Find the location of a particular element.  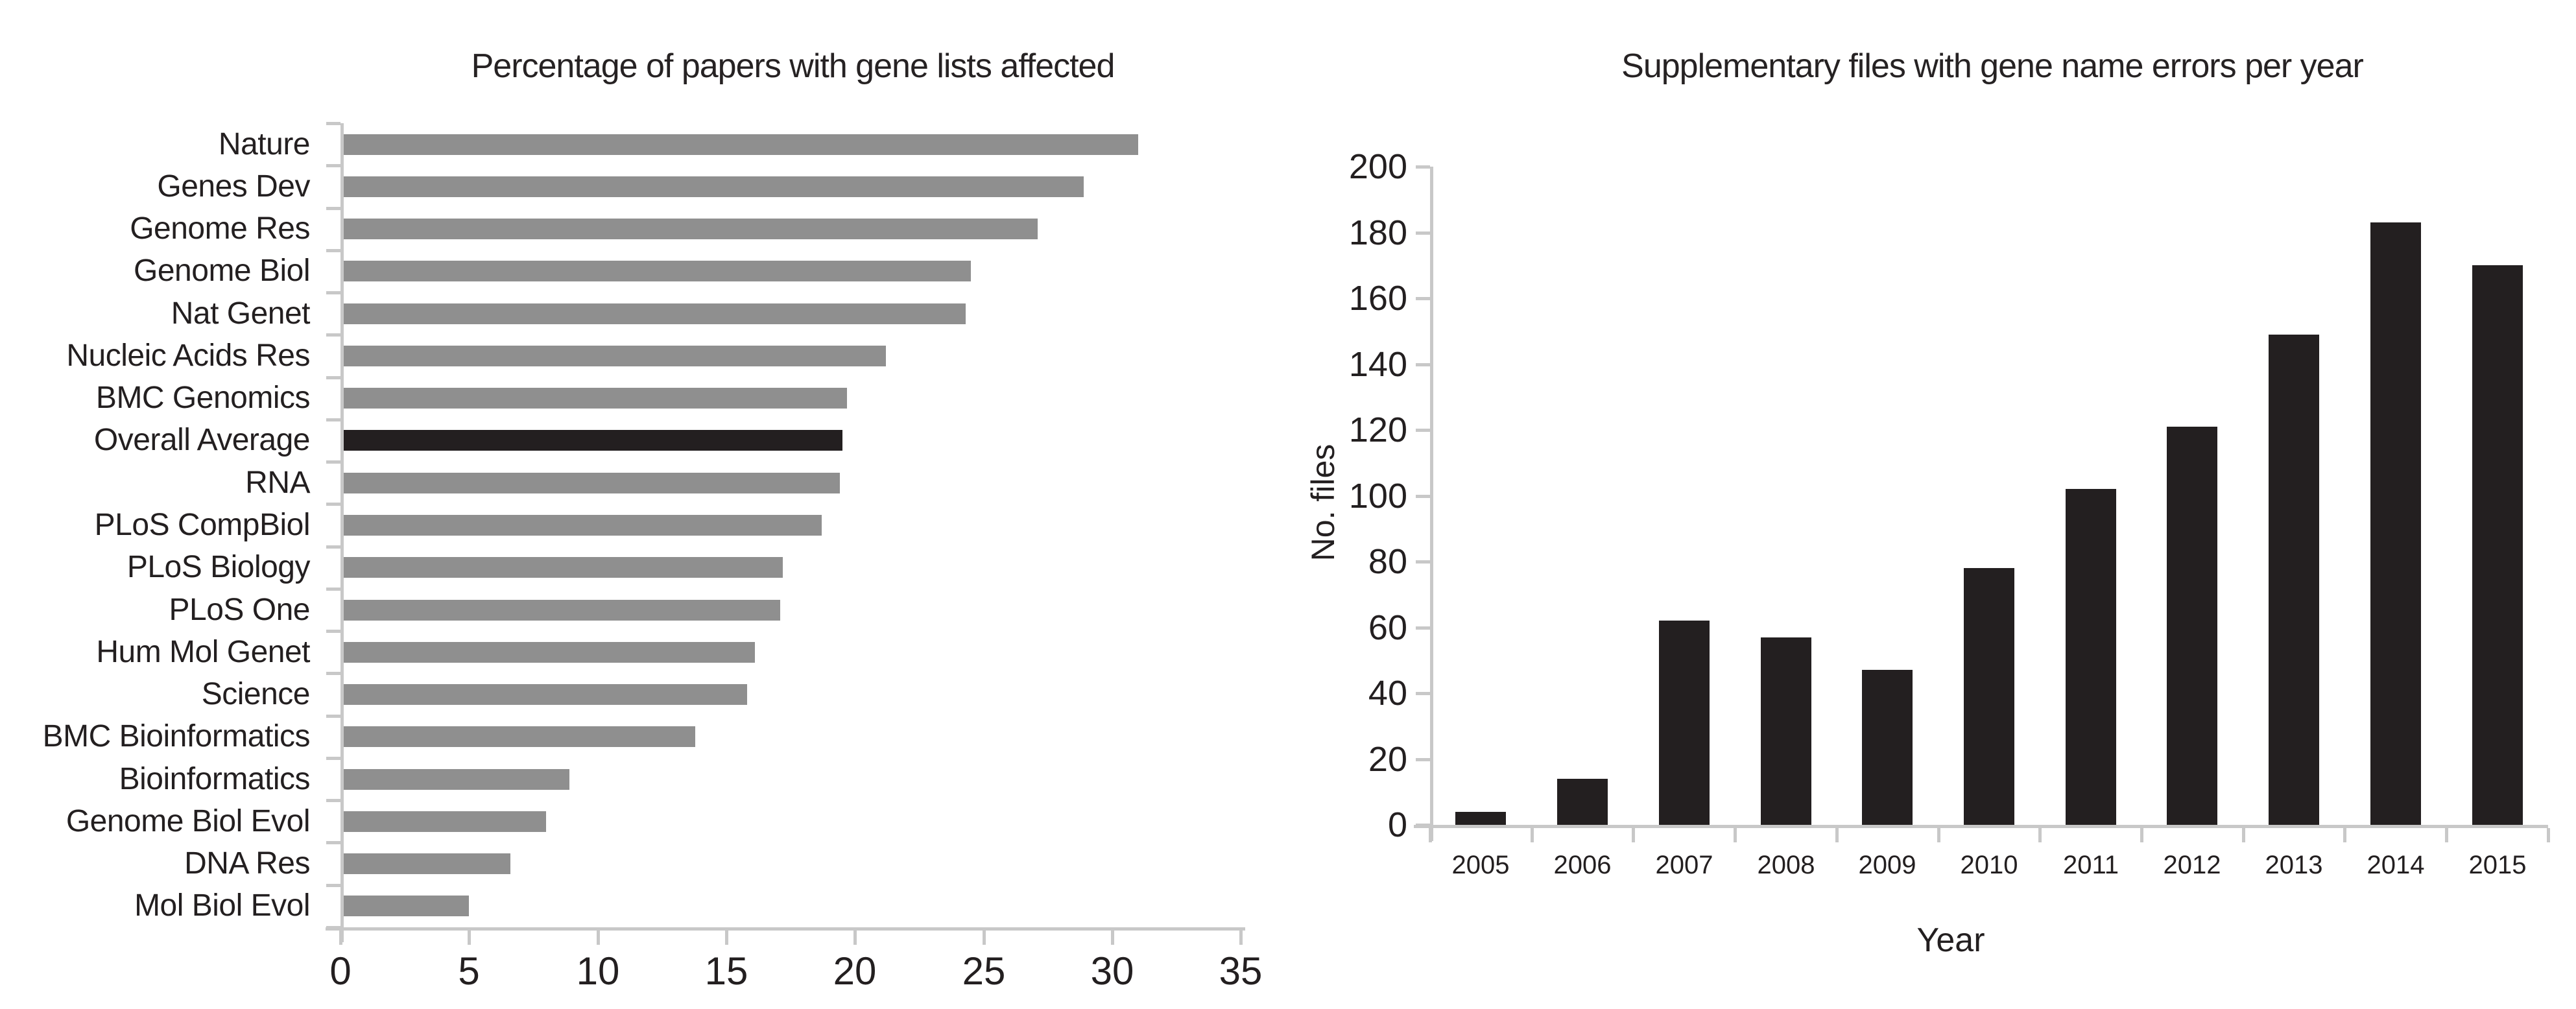

category-label-genome-res: Genome Res is located at coordinates (220, 229).